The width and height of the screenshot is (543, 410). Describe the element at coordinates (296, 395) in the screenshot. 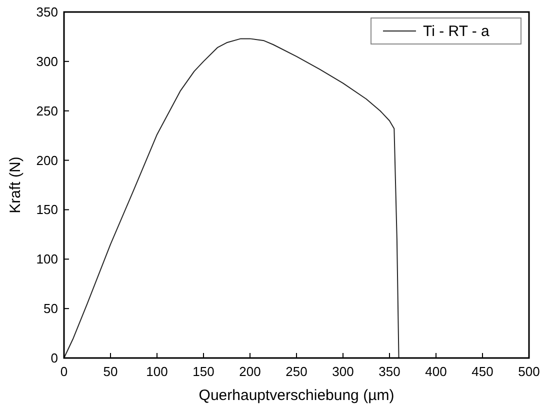

I see `x-axis-title: Querhauptverschiebung (µm)` at that location.